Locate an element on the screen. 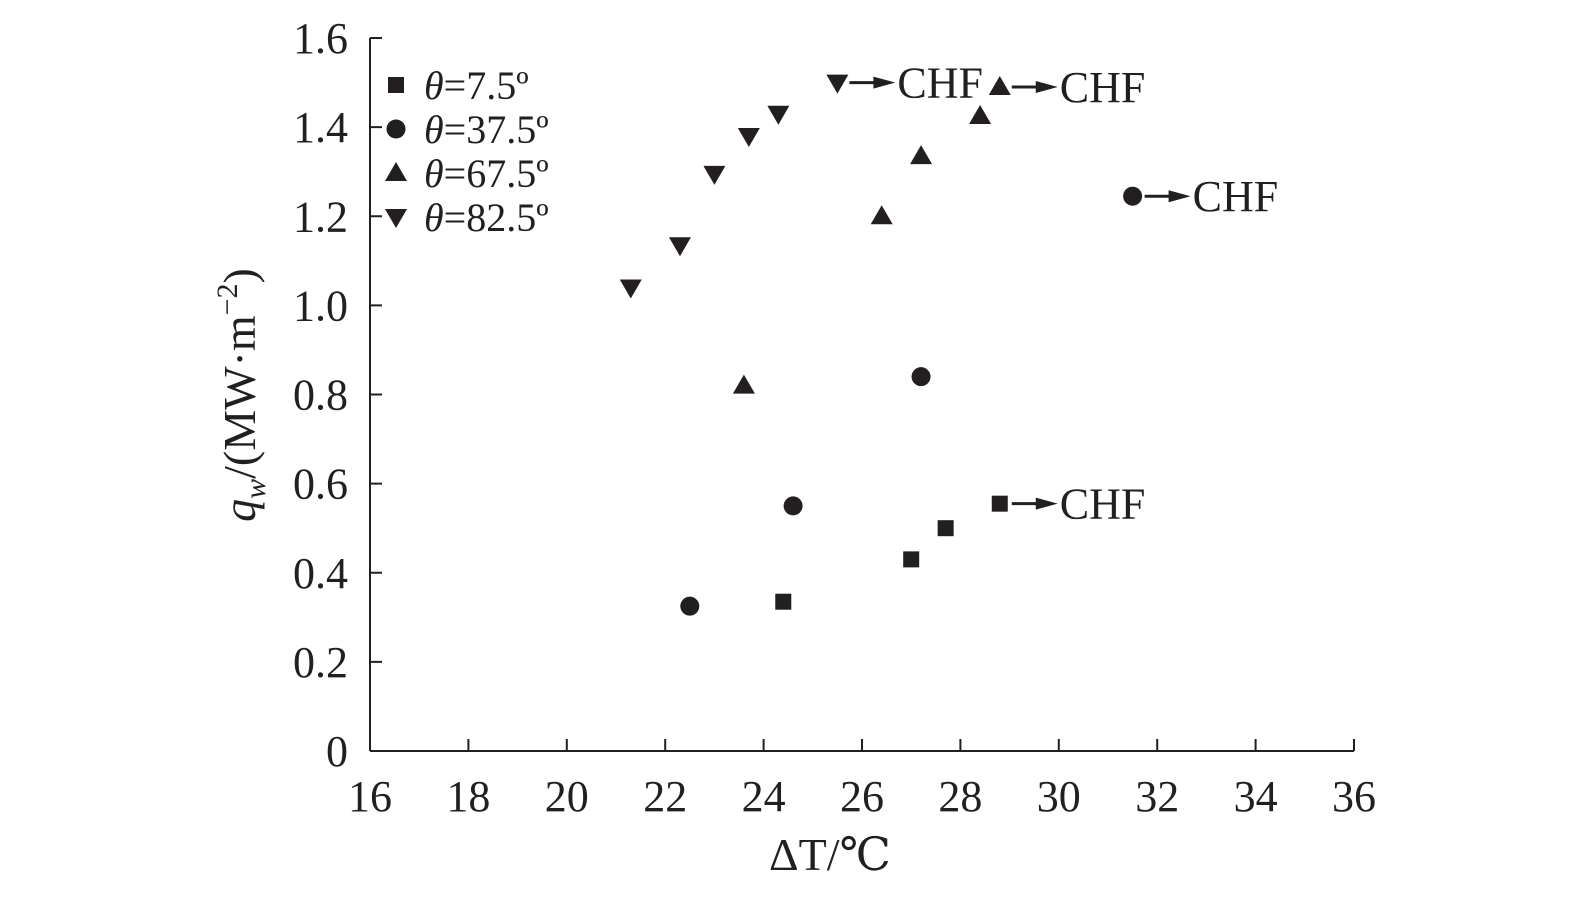 This screenshot has width=1575, height=898. legend-label: θ=7.5º is located at coordinates (476, 85).